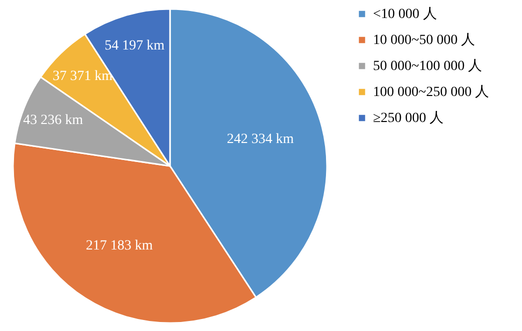  Describe the element at coordinates (424, 40) in the screenshot. I see `legend-label: 10 000~50 000 人` at that location.